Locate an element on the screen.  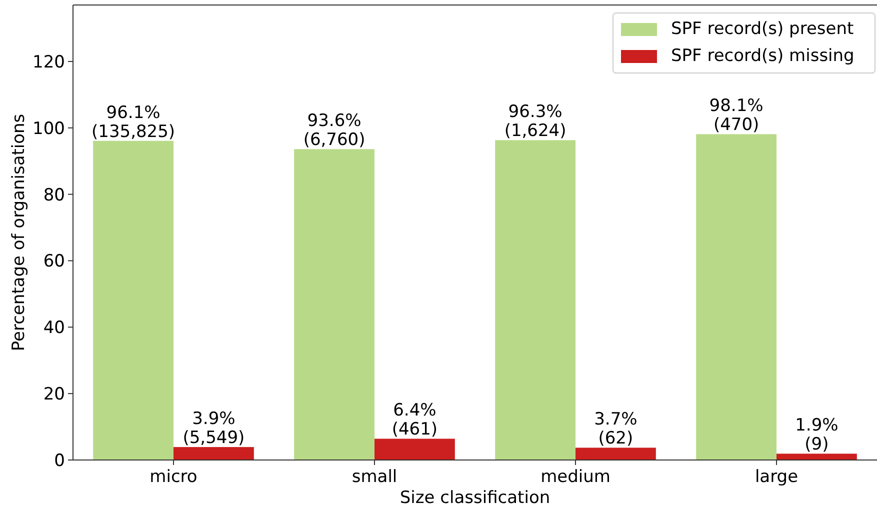
x-axis-title: Size classification is located at coordinates (475, 498).